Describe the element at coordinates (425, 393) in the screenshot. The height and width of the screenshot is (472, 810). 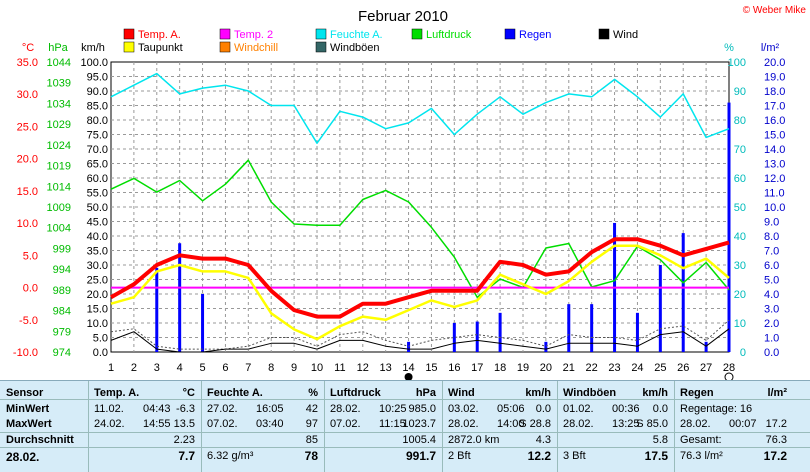
I see `stat-col-unit: hPa` at that location.